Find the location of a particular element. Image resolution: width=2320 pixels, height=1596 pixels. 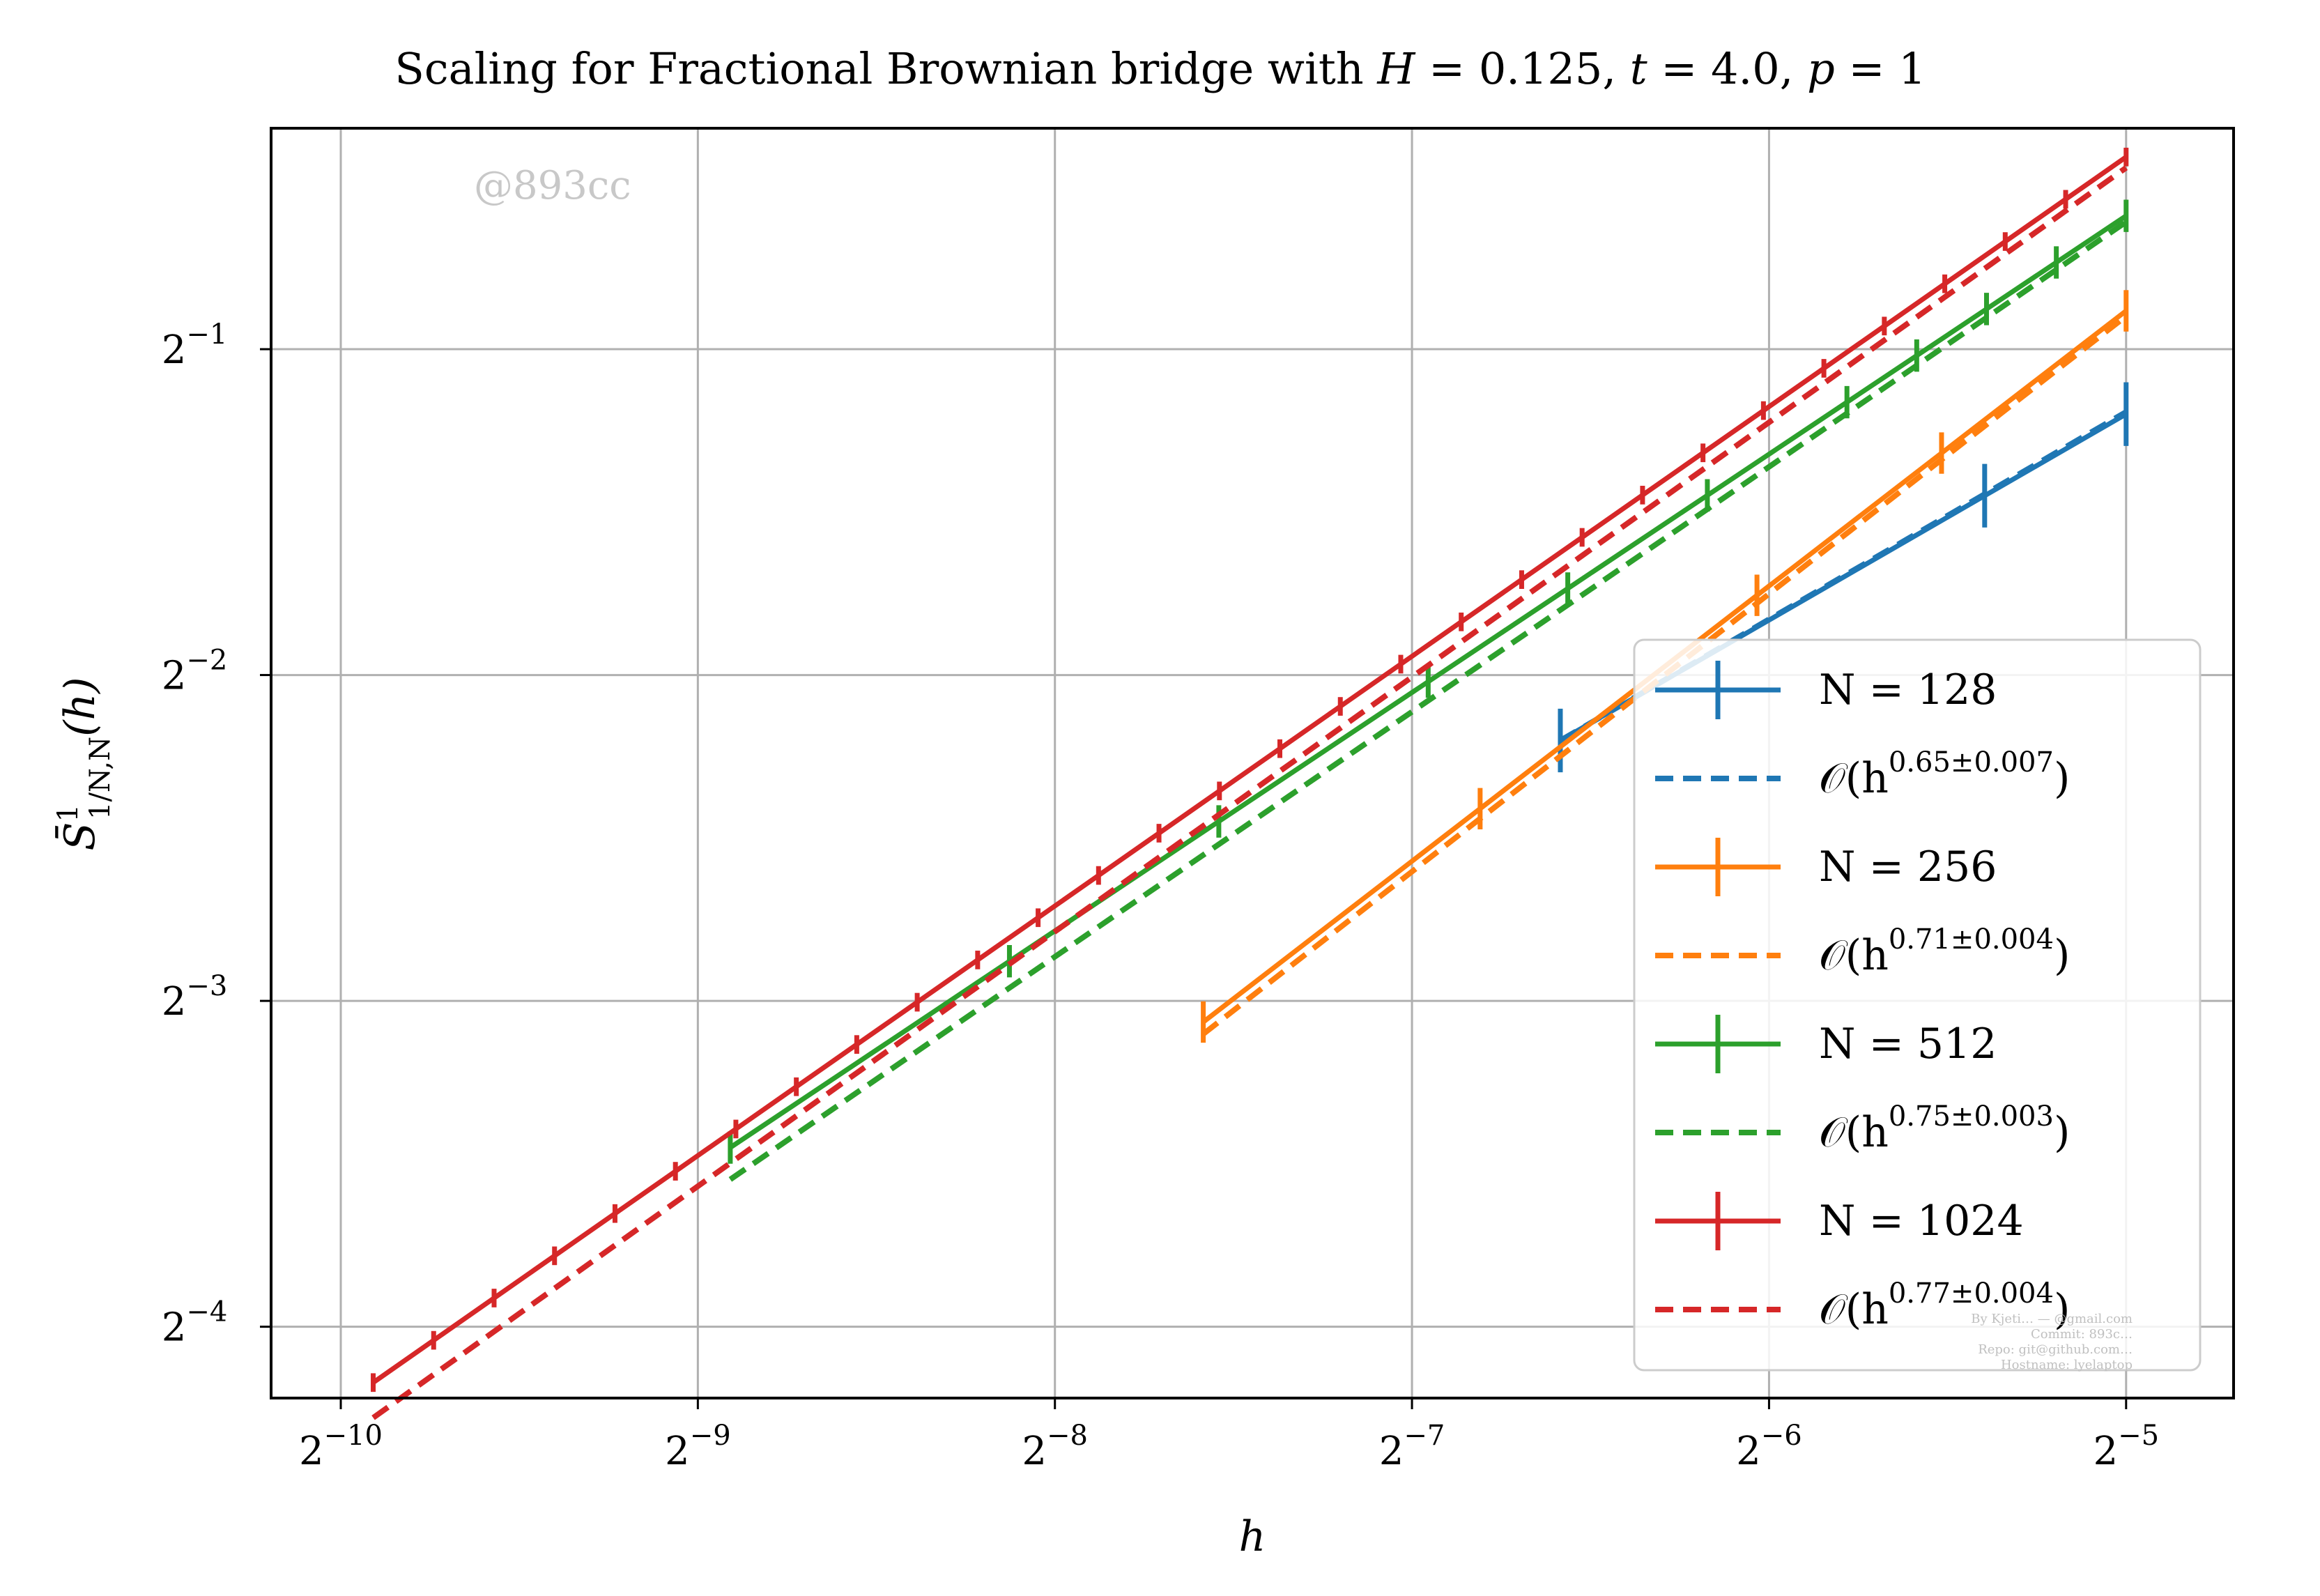

legend-entry-N1024: N = 1024 is located at coordinates (1839, 1221).